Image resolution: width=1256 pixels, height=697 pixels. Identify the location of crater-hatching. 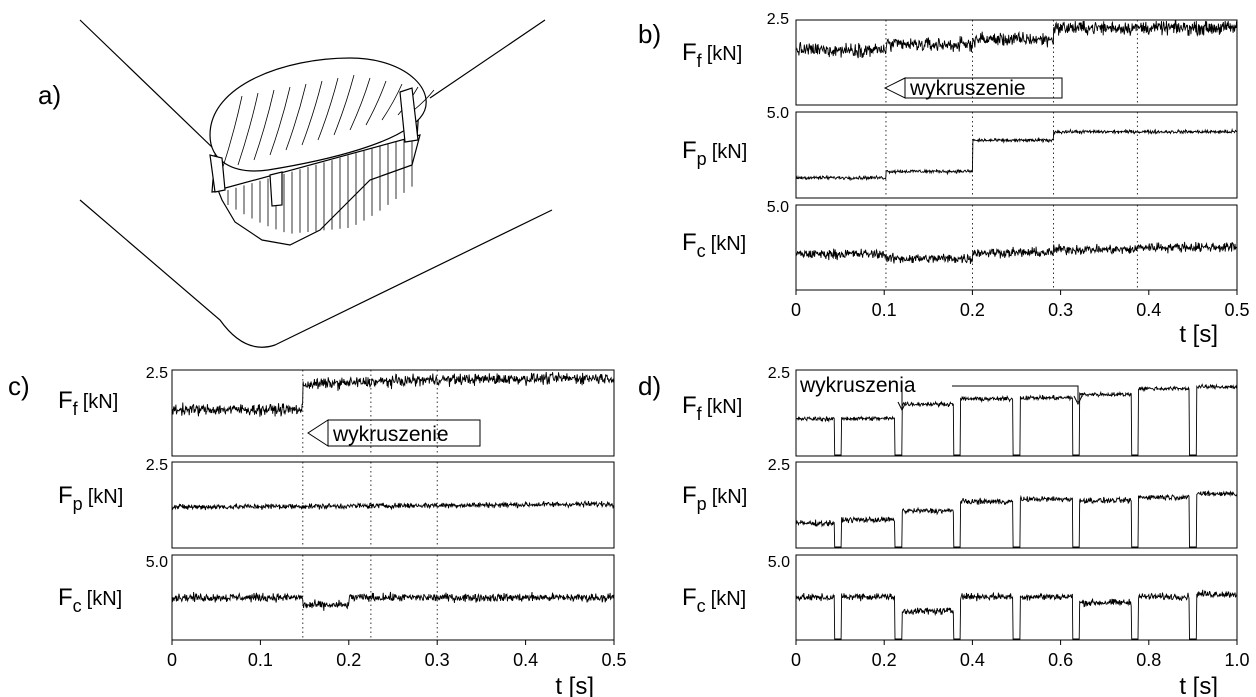
(328, 122).